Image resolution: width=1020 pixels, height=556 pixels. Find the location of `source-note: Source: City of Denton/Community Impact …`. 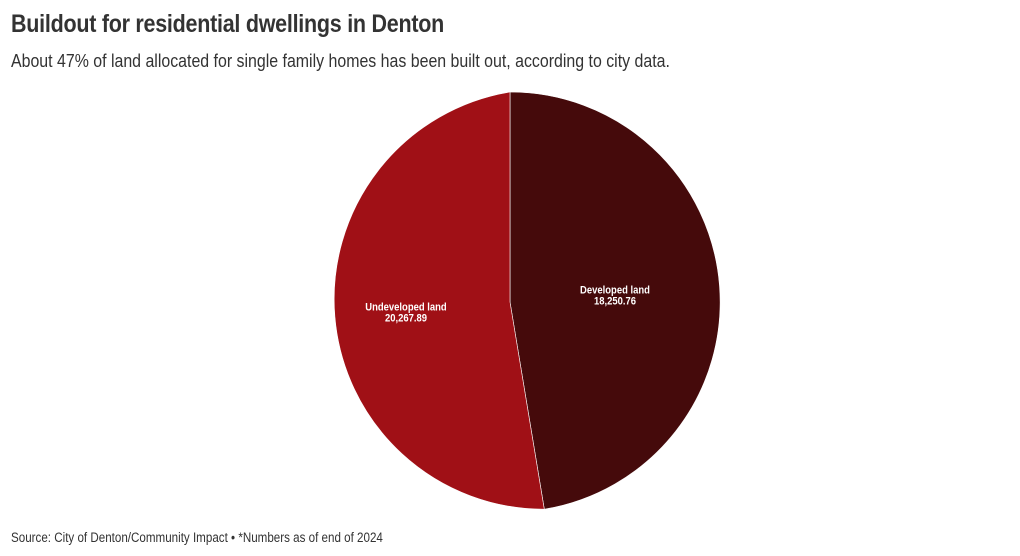

source-note: Source: City of Denton/Community Impact … is located at coordinates (197, 537).